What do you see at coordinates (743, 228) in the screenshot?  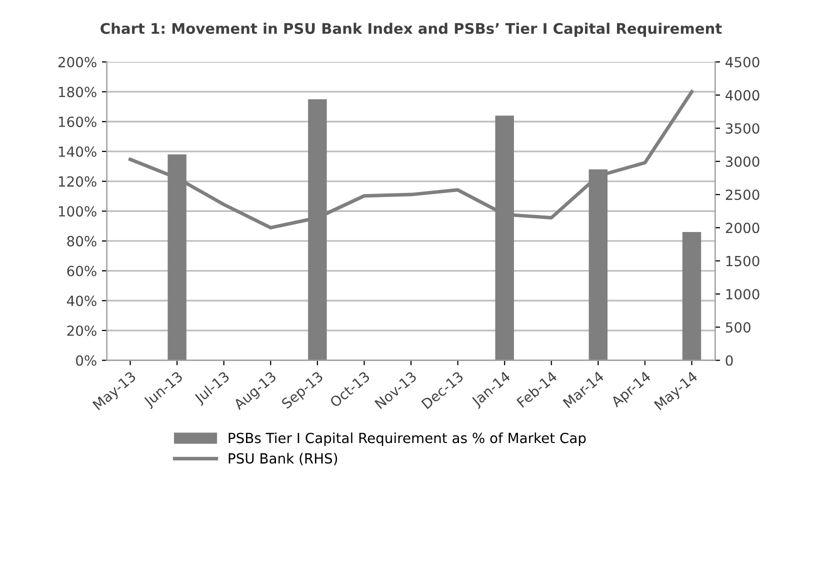 I see `y2-tick-label: 2000` at bounding box center [743, 228].